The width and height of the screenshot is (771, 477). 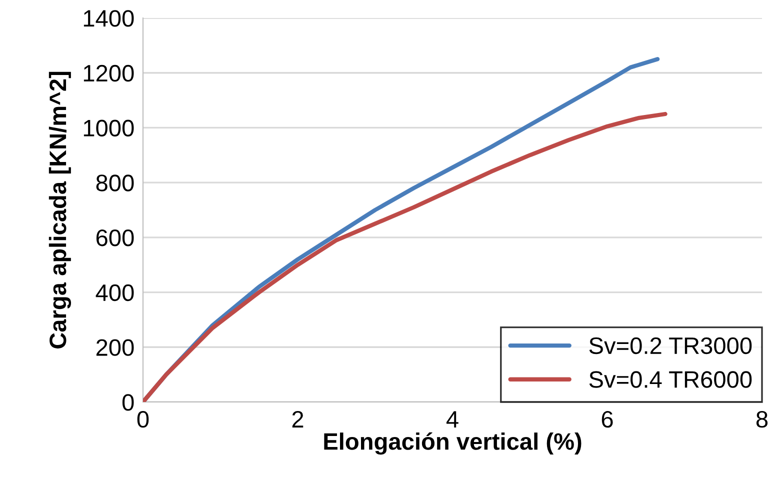 I want to click on x-tick-label: 2, so click(x=298, y=419).